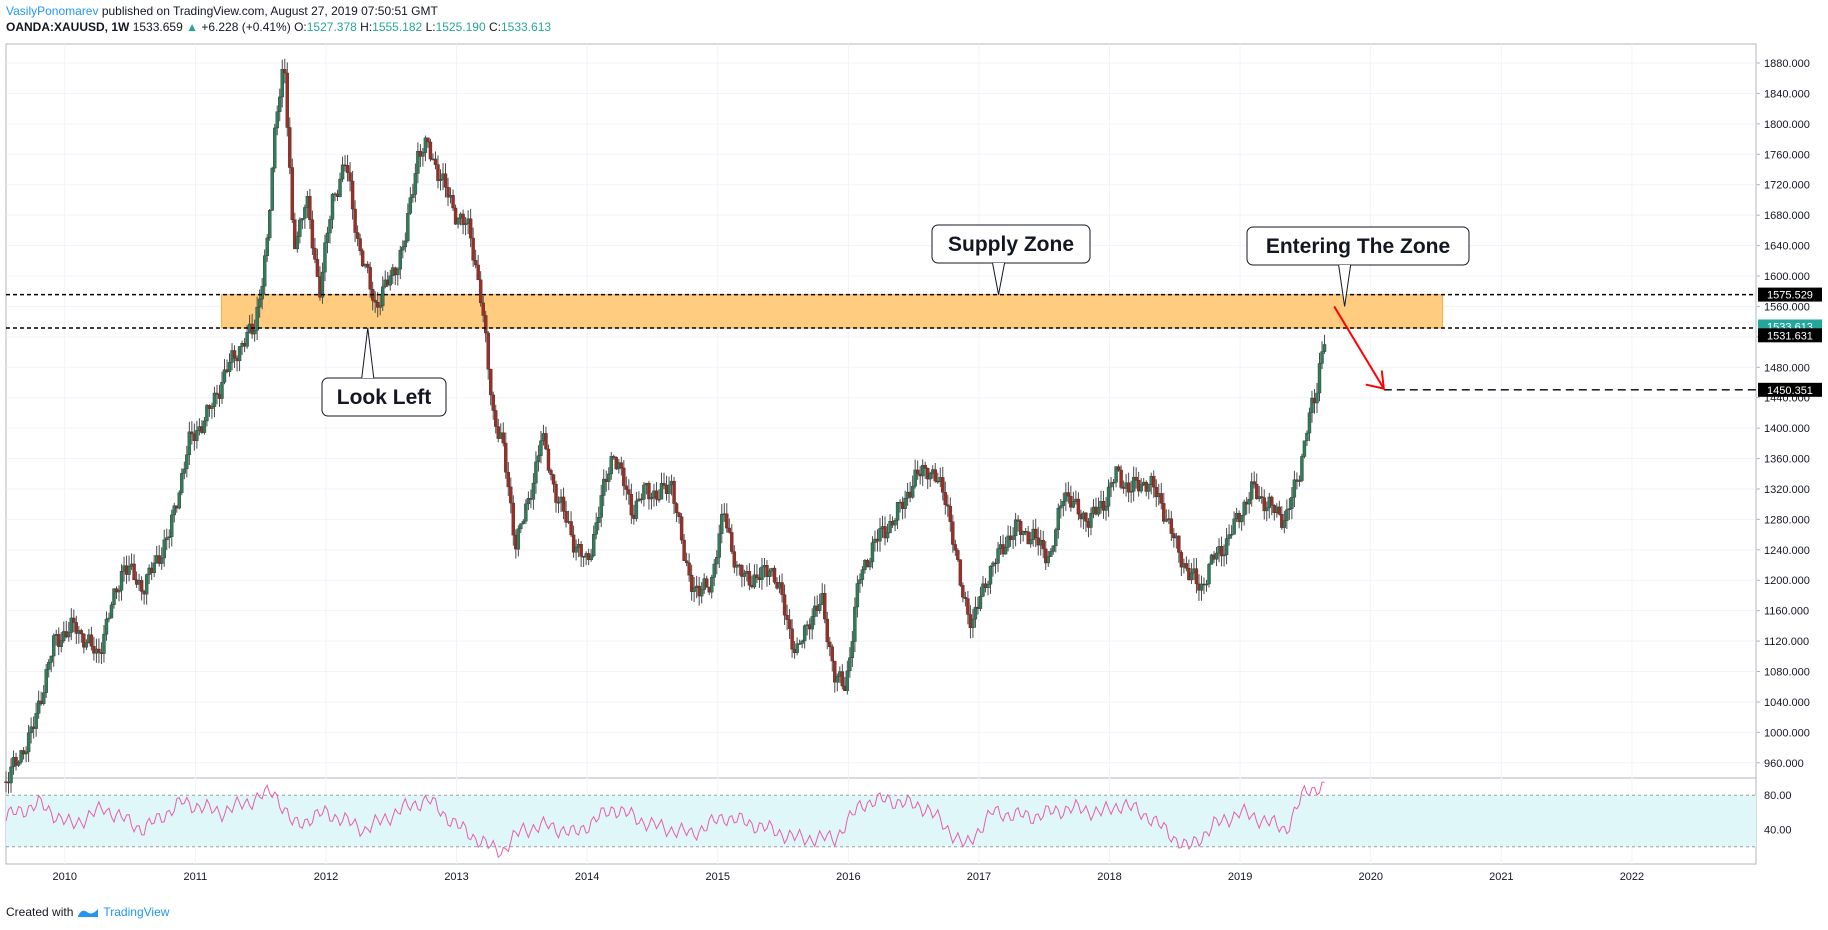  What do you see at coordinates (979, 877) in the screenshot?
I see `x-tick-label: 2017` at bounding box center [979, 877].